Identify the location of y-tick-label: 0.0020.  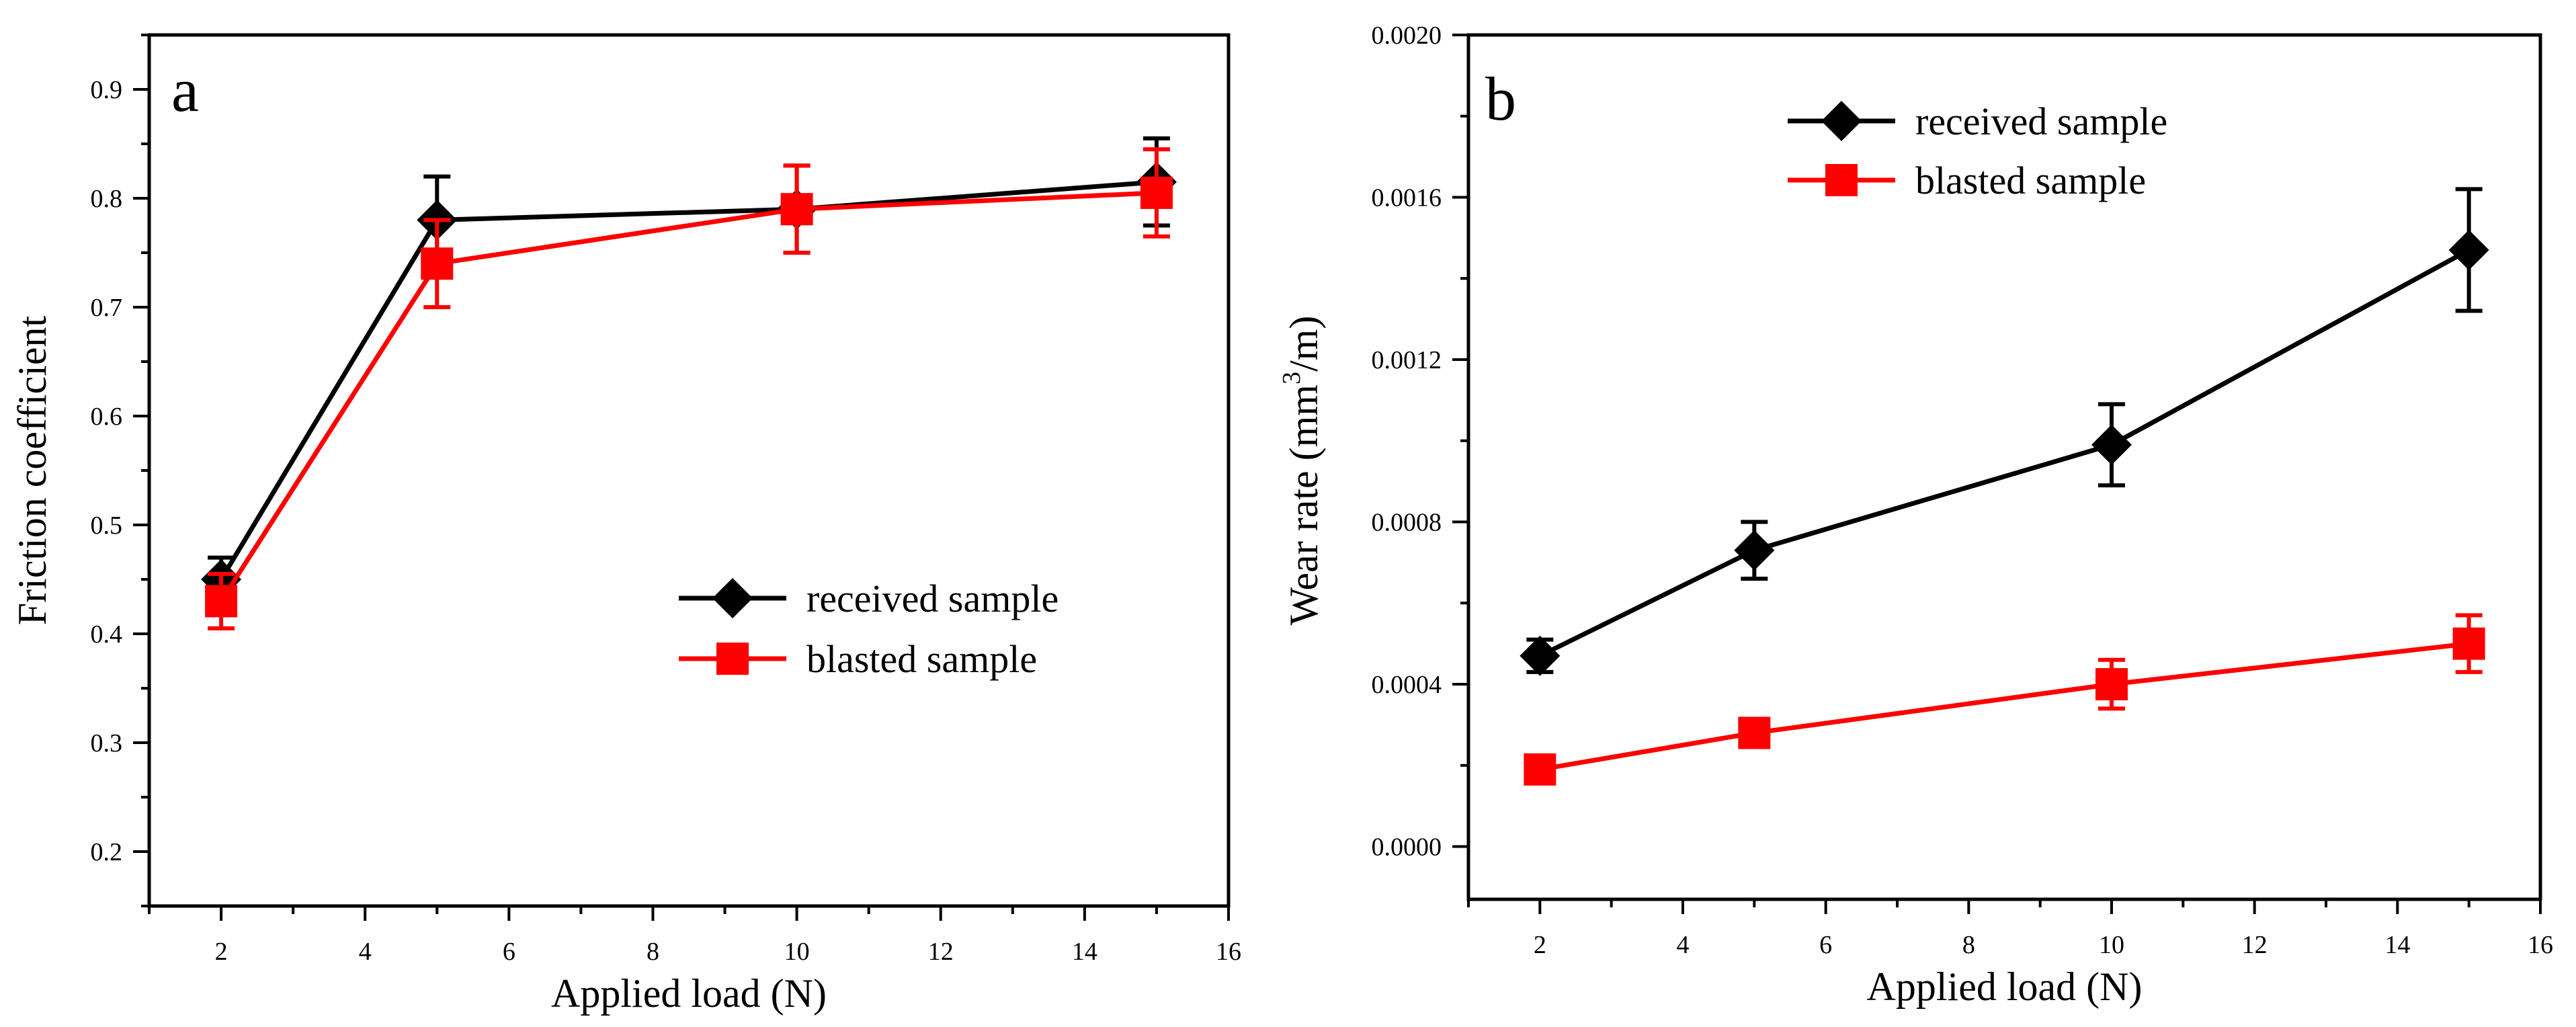
(1407, 36).